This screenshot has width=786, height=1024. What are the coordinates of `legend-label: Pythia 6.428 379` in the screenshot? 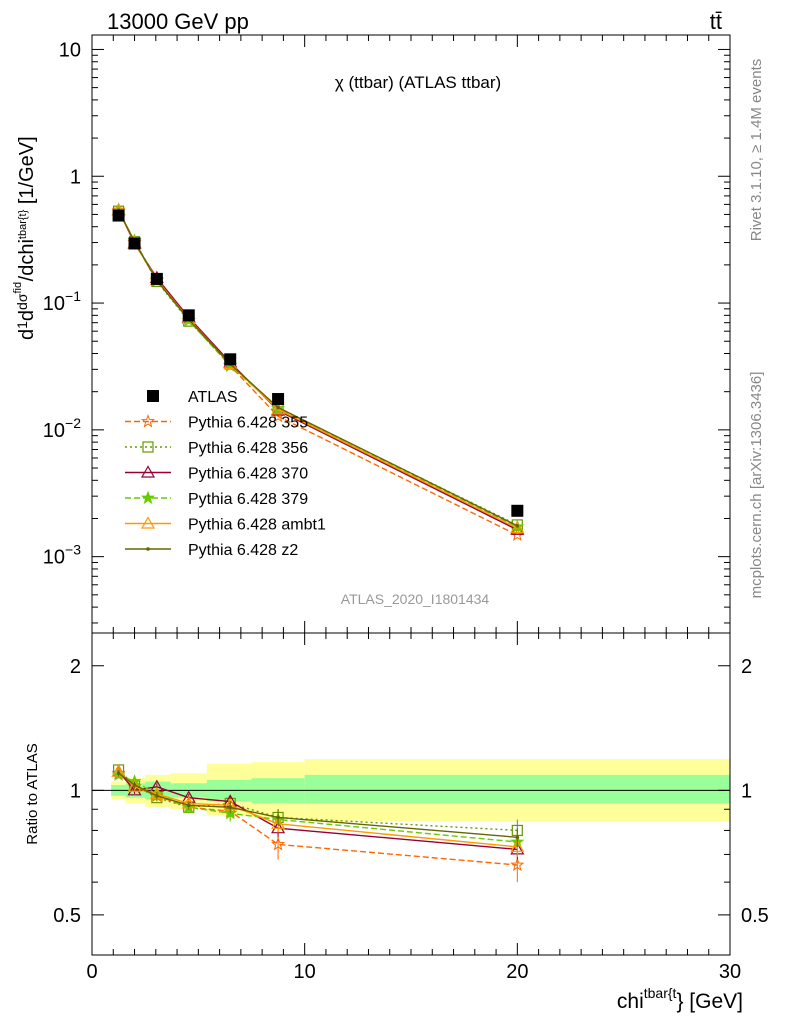 It's located at (248, 499).